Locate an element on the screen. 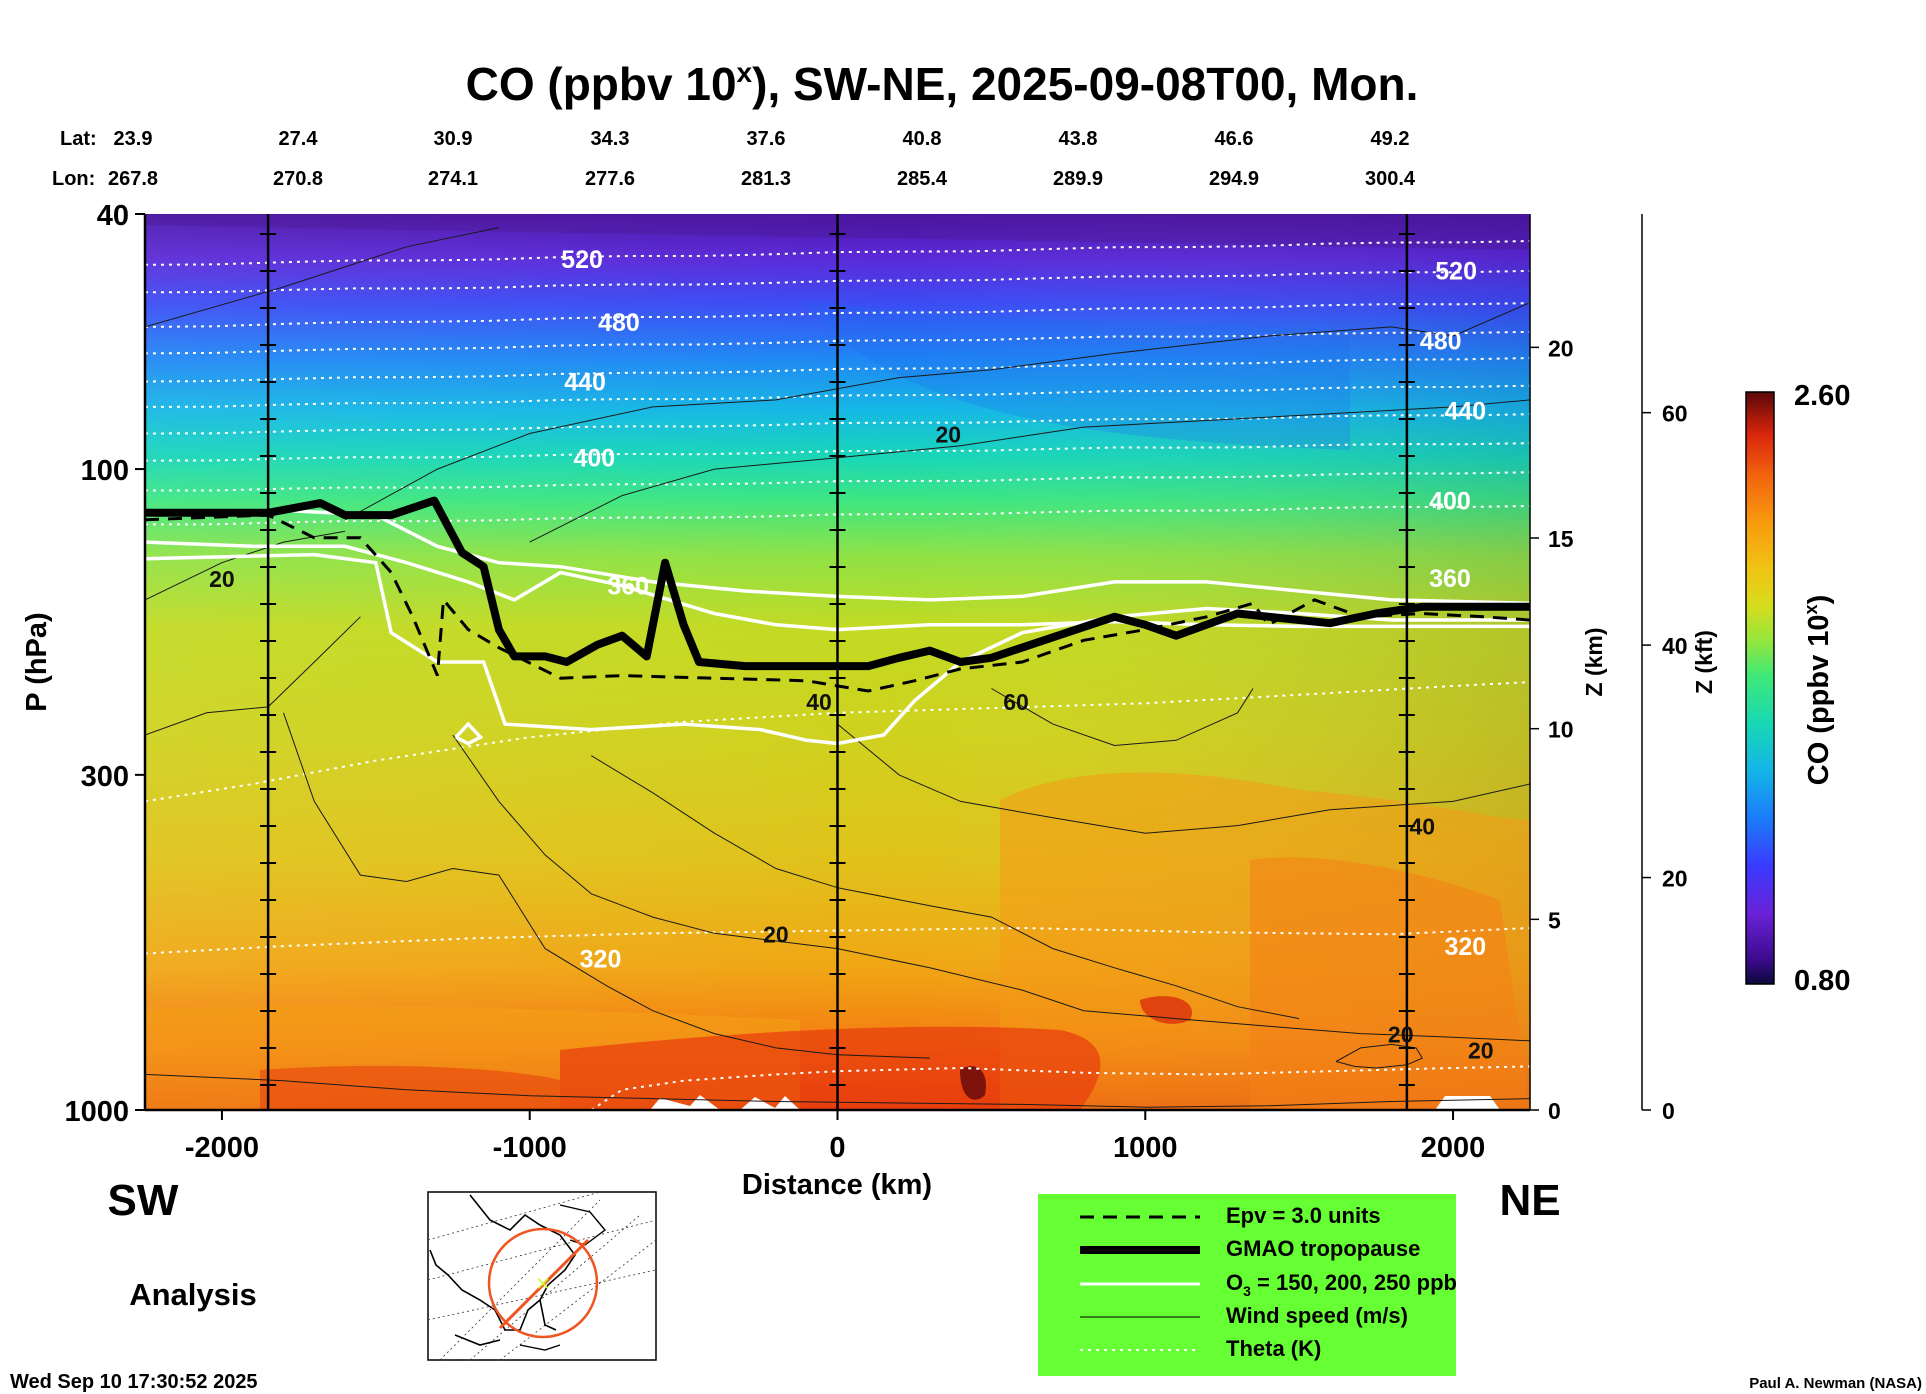 This screenshot has height=1394, width=1926. chart-title-rest: ), SW-NE, 2025-09-08T00, Mon. is located at coordinates (1085, 84).